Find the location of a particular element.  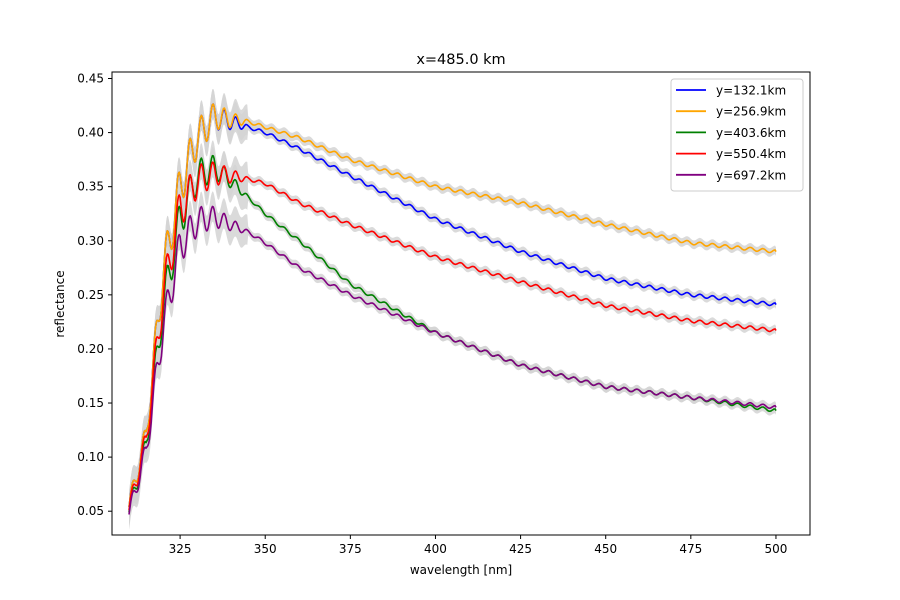

x-tick-label: 500 is located at coordinates (775, 549).